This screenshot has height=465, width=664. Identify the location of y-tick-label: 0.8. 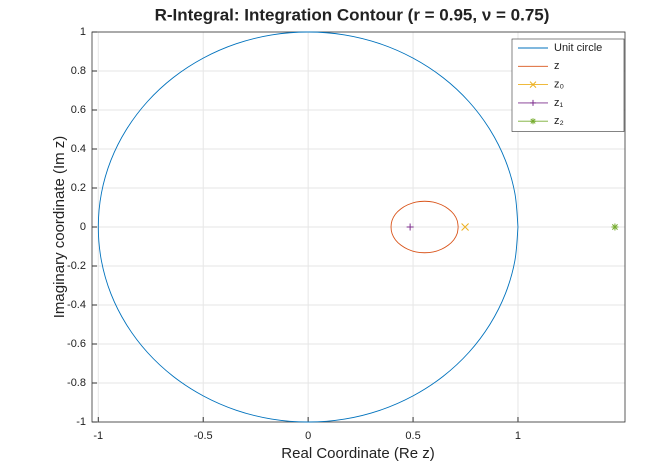
(78, 71).